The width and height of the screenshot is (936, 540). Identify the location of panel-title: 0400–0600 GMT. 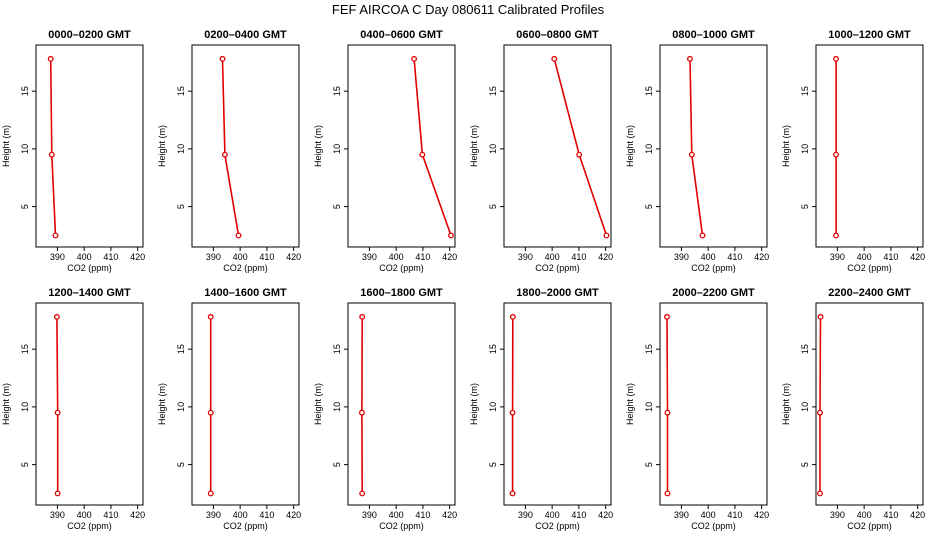
(401, 35).